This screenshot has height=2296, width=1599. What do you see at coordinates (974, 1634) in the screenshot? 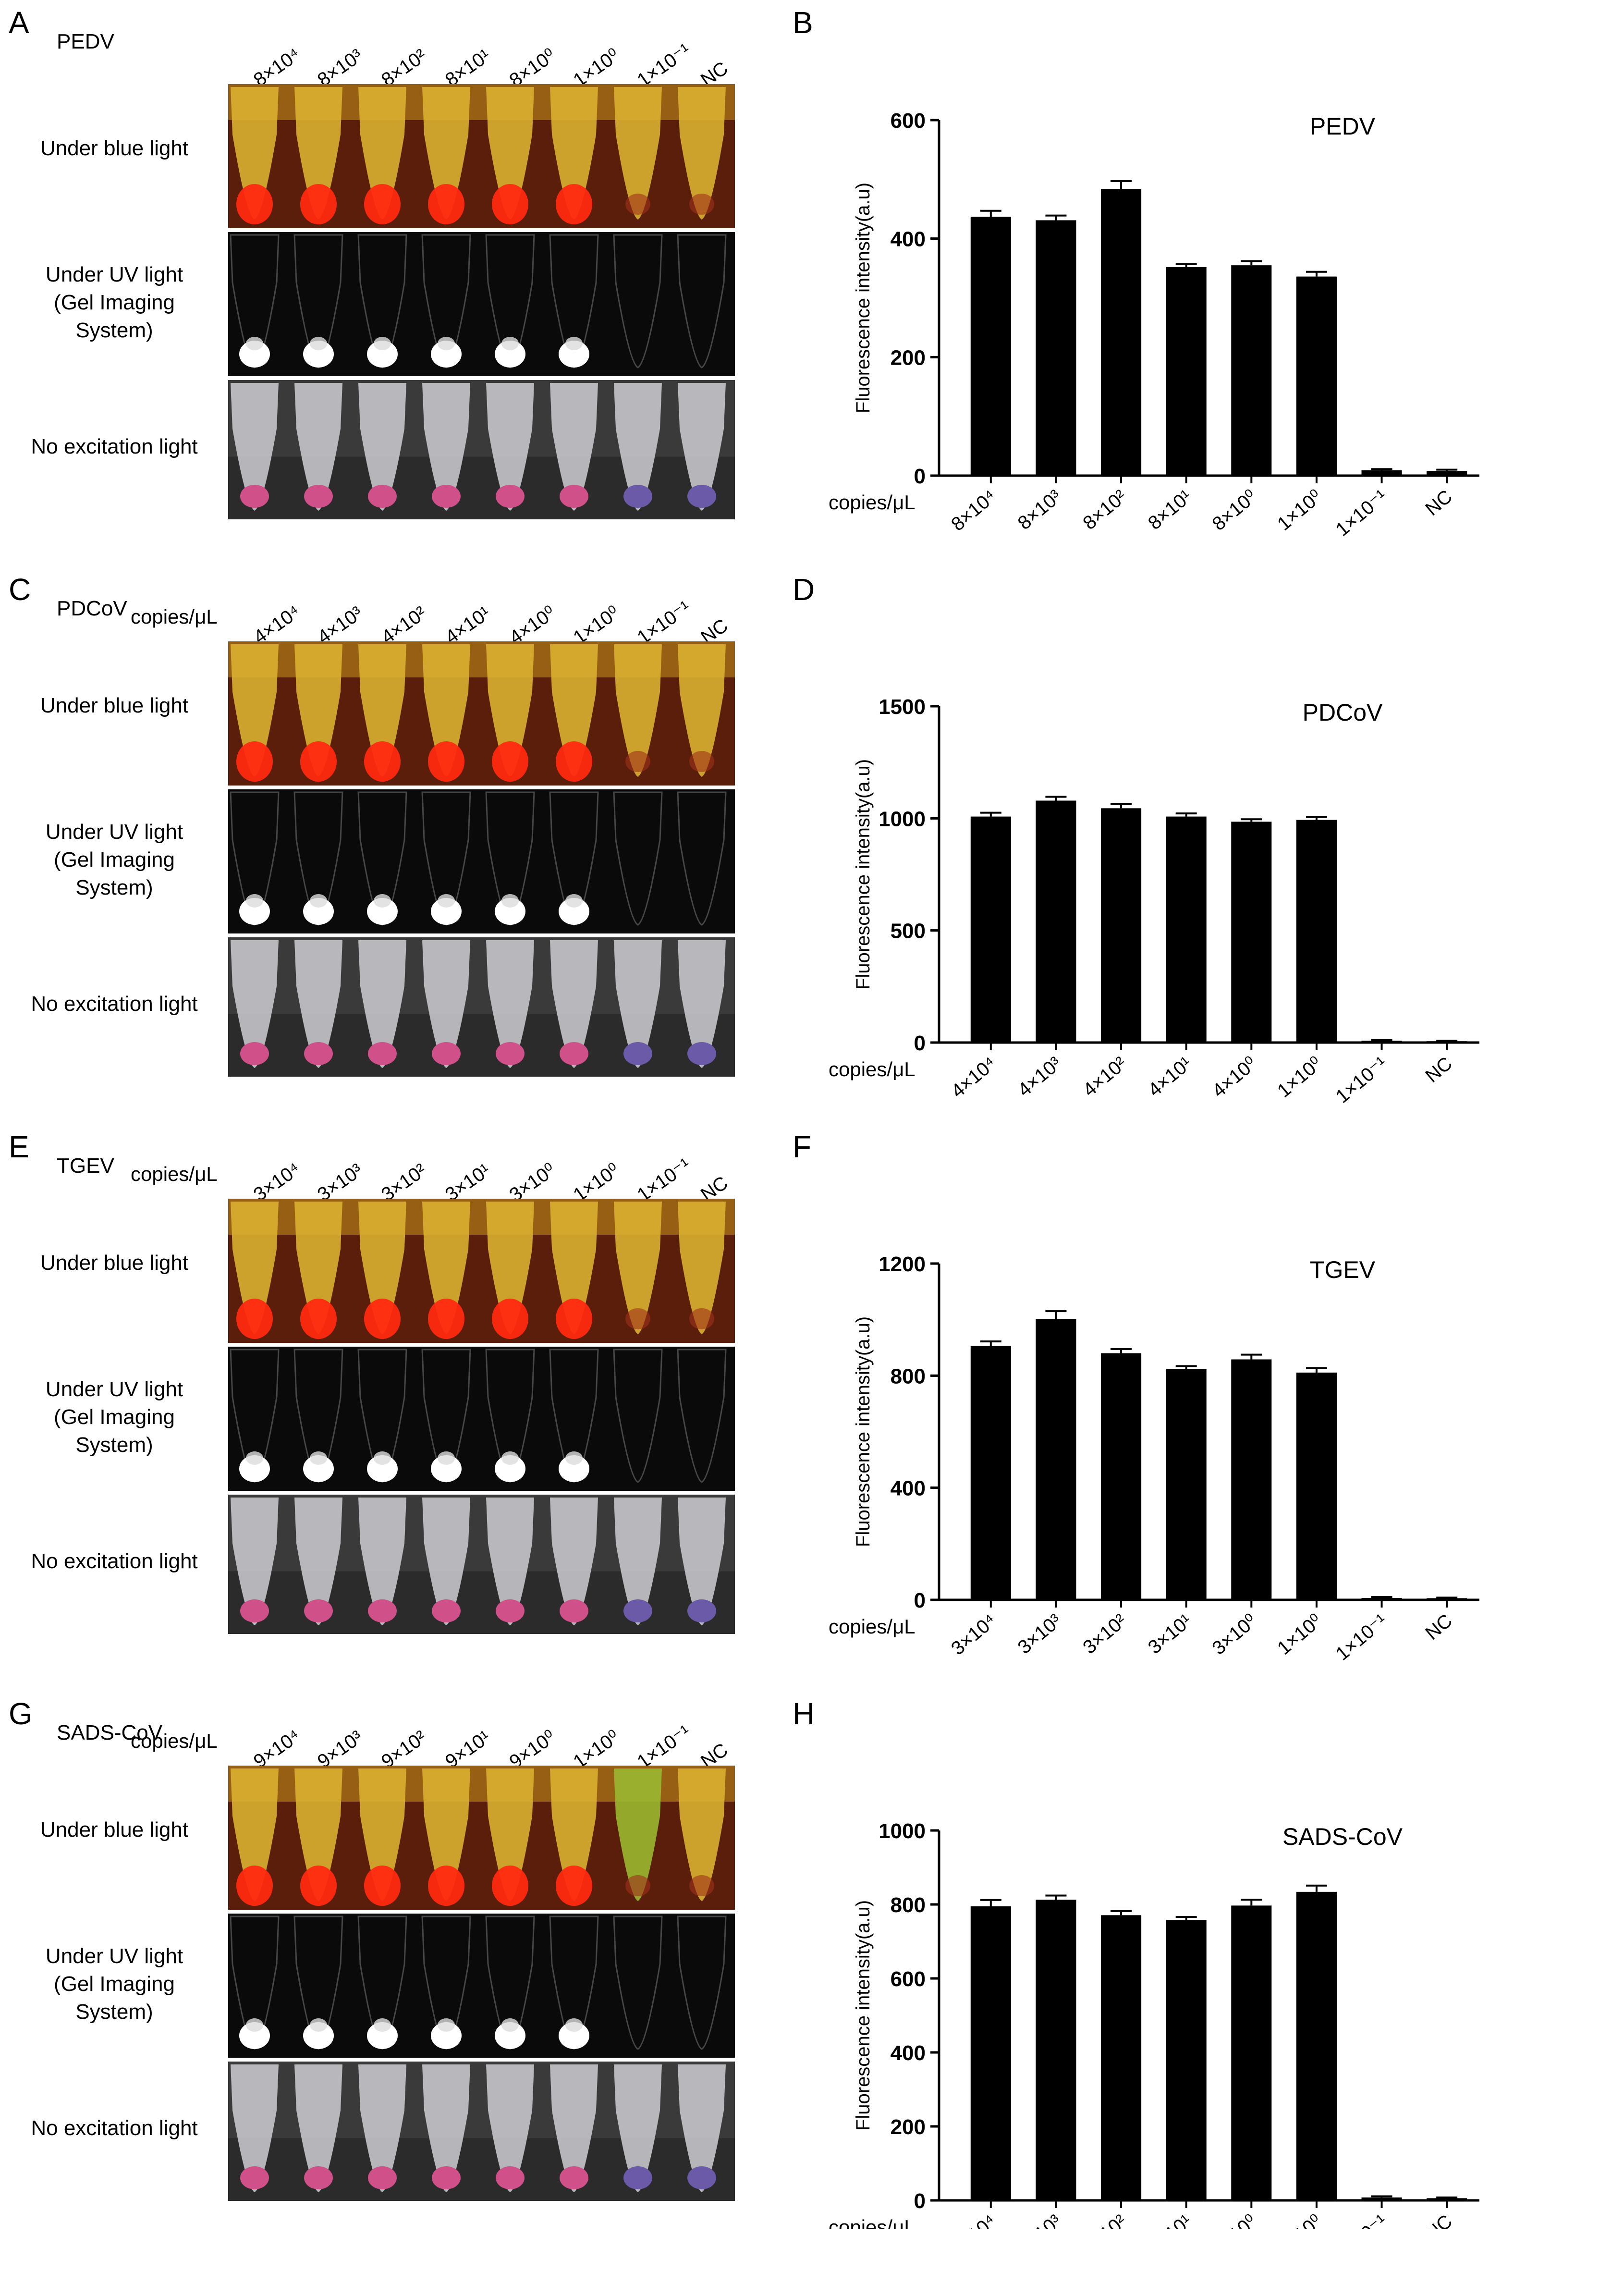
I see `x-tick-label: 3×10⁴` at bounding box center [974, 1634].